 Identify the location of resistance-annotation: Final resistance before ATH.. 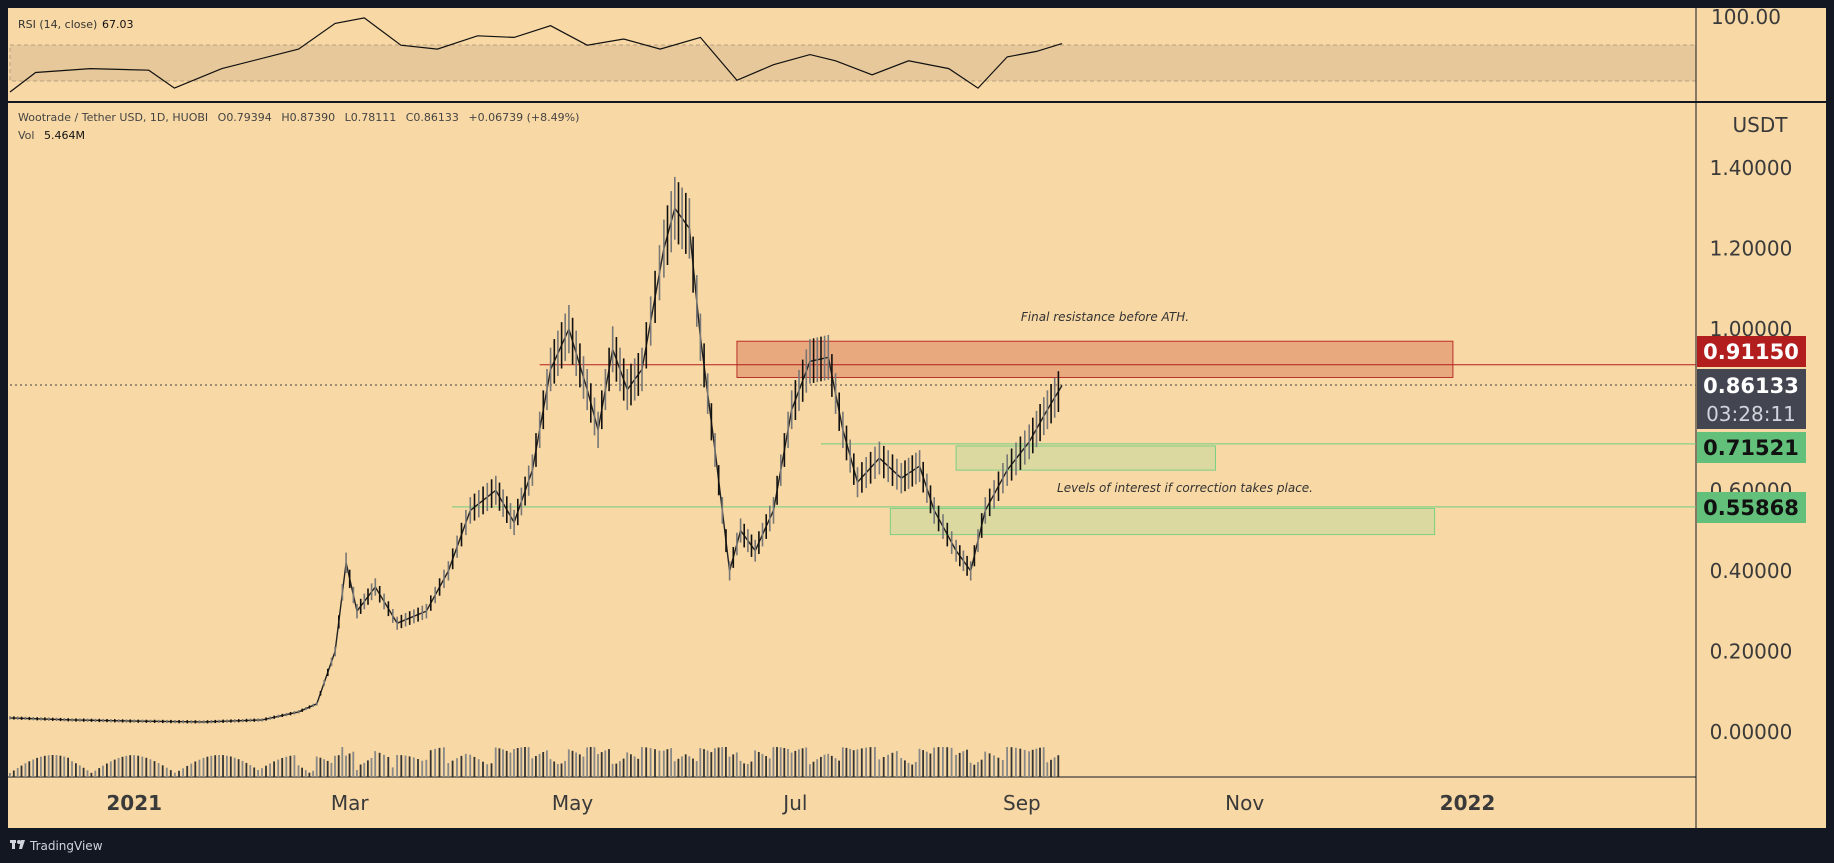
(1105, 317).